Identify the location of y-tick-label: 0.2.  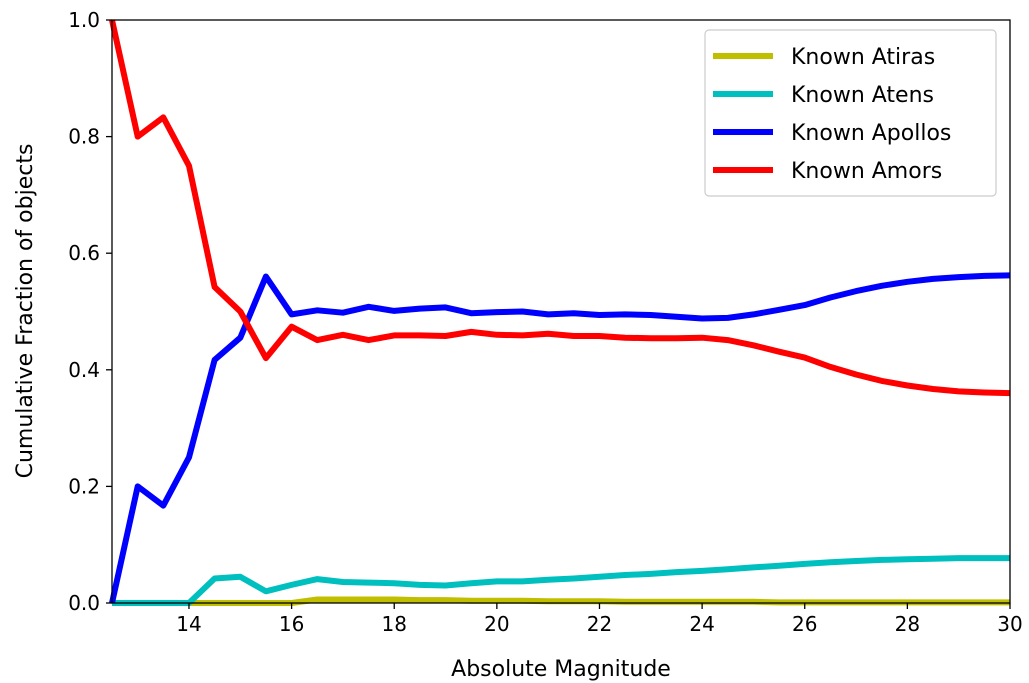
(84, 486).